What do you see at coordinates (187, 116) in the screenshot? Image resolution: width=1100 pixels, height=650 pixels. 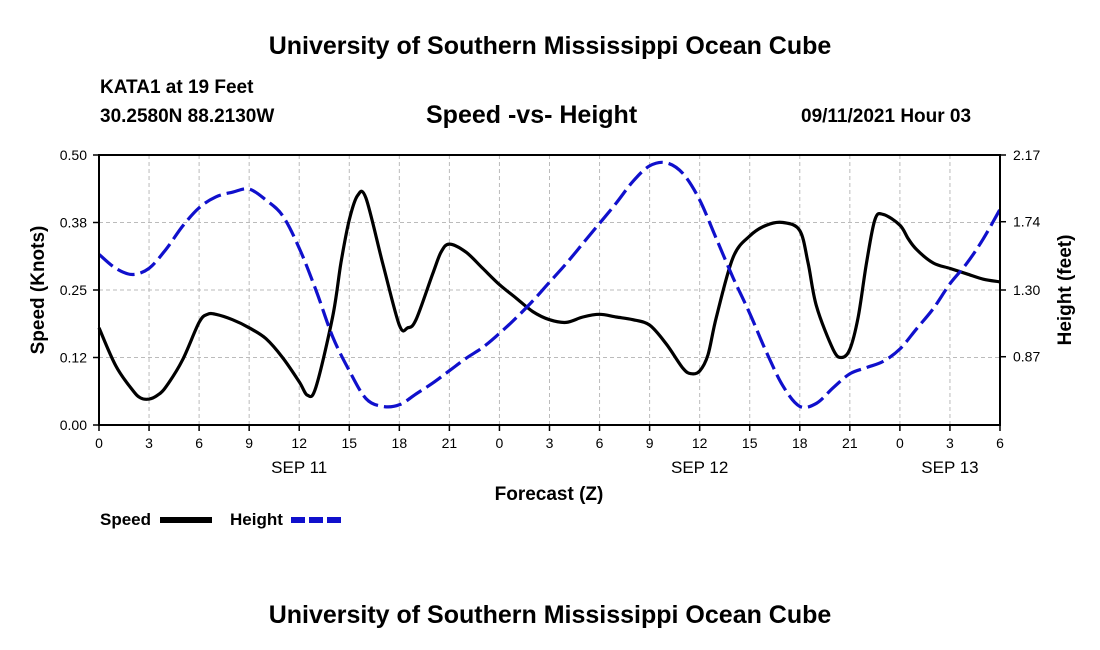 I see `station-coordinates: 30.2580N 88.2130W` at bounding box center [187, 116].